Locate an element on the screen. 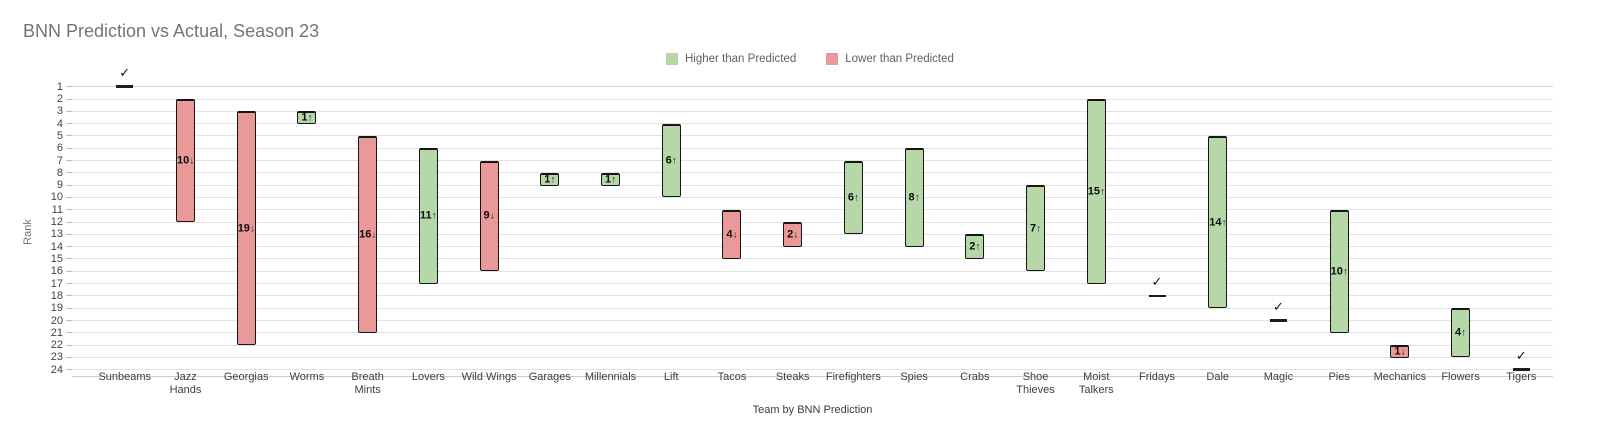  range-bar-higher: 8↑ is located at coordinates (914, 197).